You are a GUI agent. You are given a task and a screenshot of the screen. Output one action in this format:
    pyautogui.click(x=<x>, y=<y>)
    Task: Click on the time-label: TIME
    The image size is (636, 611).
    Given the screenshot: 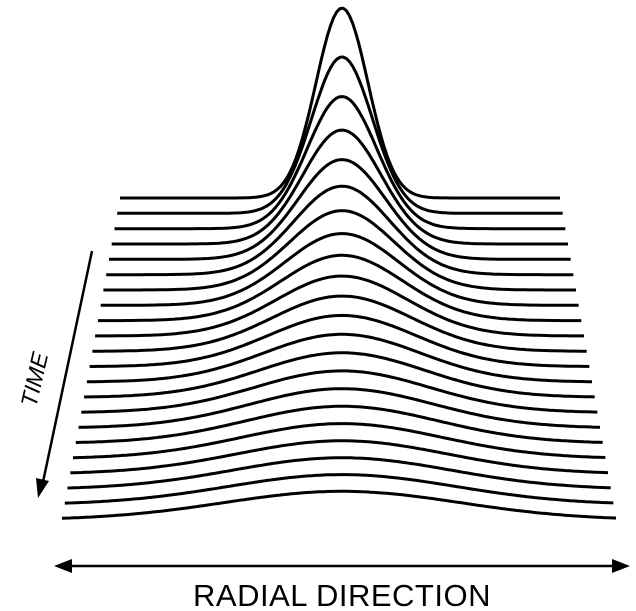 What is the action you would take?
    pyautogui.click(x=35, y=379)
    